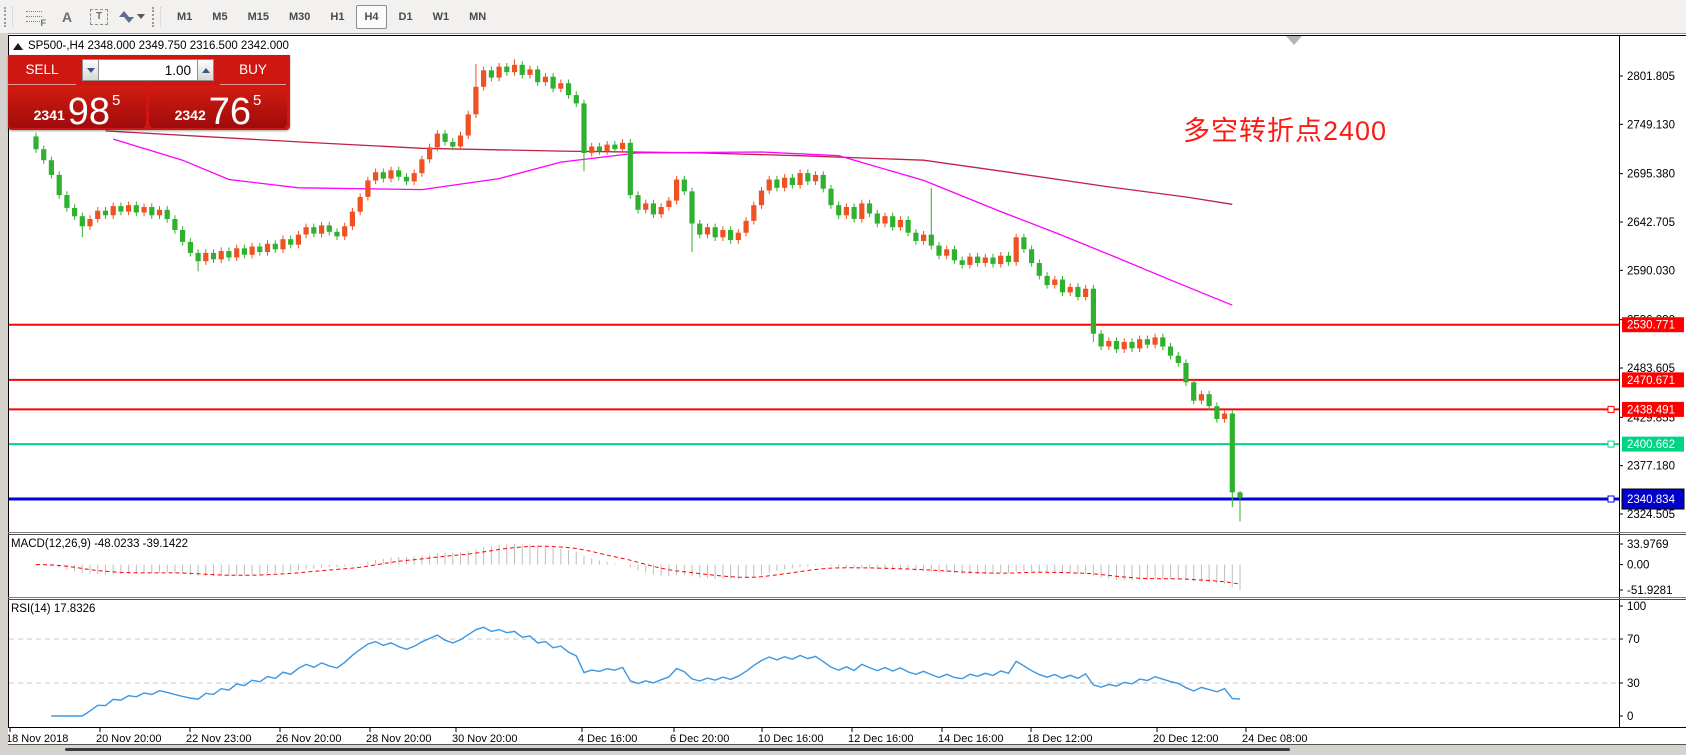 The width and height of the screenshot is (1686, 755). I want to click on price-axis-label: 2801.805, so click(1651, 77).